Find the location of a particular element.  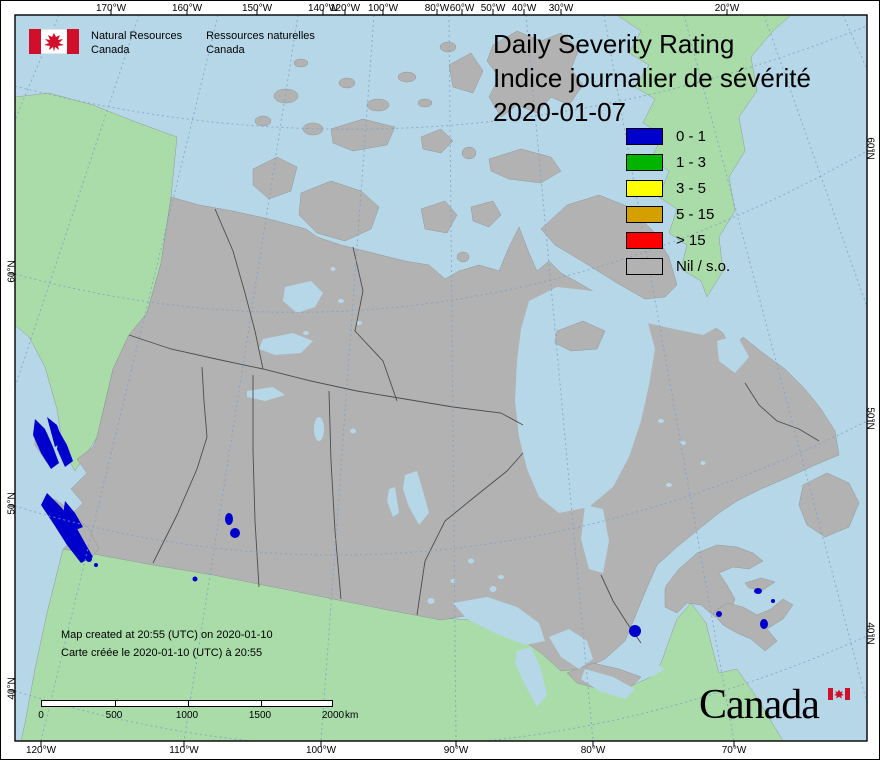

great-slave-lake is located at coordinates (286, 344).